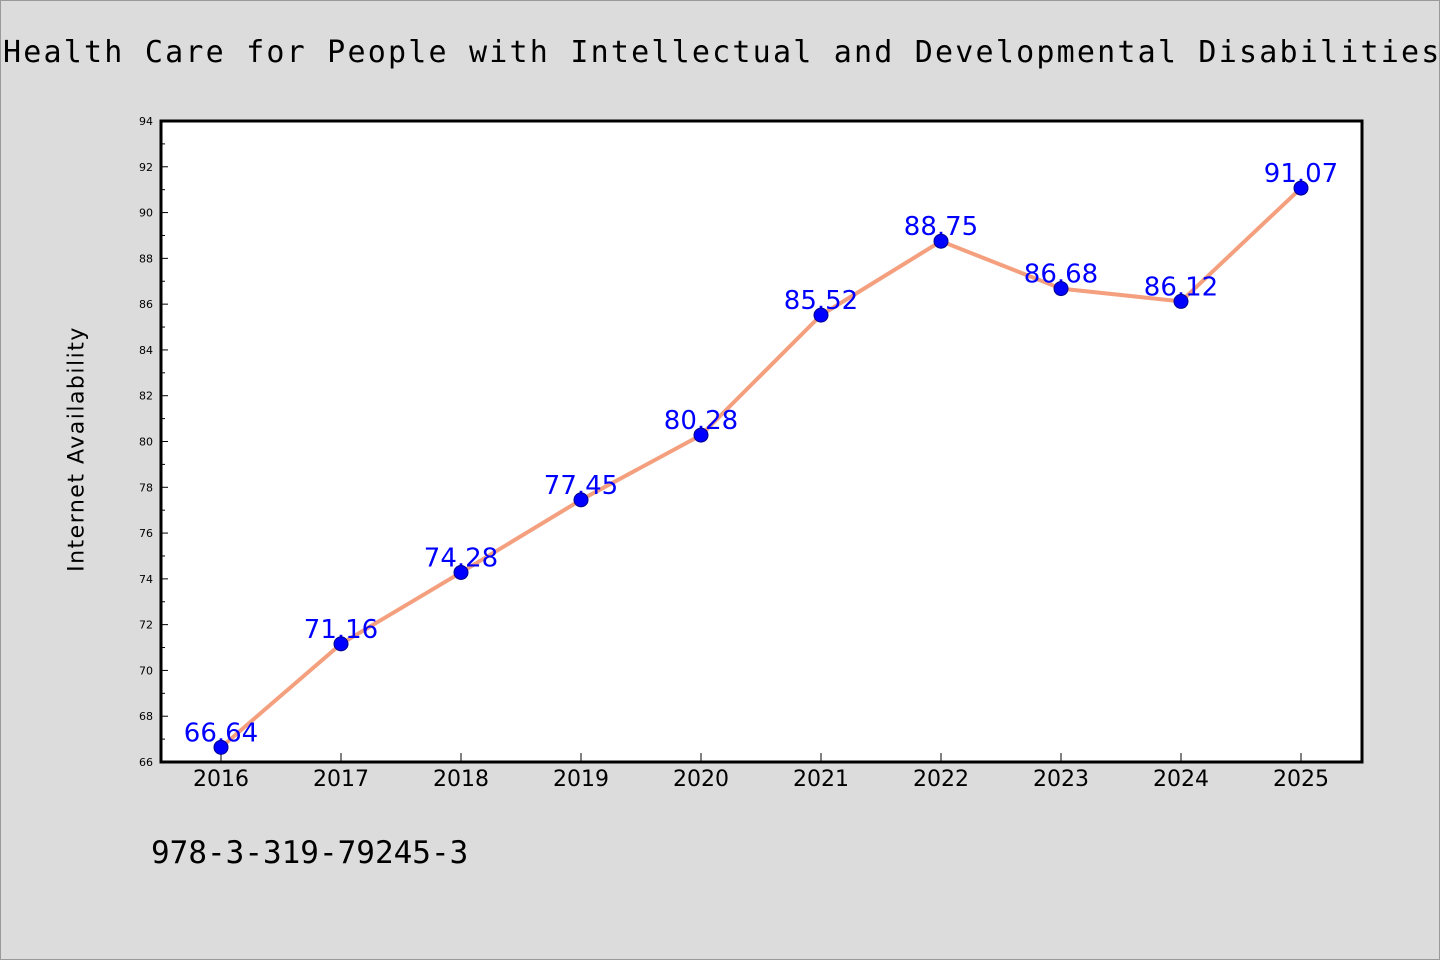 Image resolution: width=1440 pixels, height=960 pixels. Describe the element at coordinates (146, 487) in the screenshot. I see `y-tick-label: 78` at that location.